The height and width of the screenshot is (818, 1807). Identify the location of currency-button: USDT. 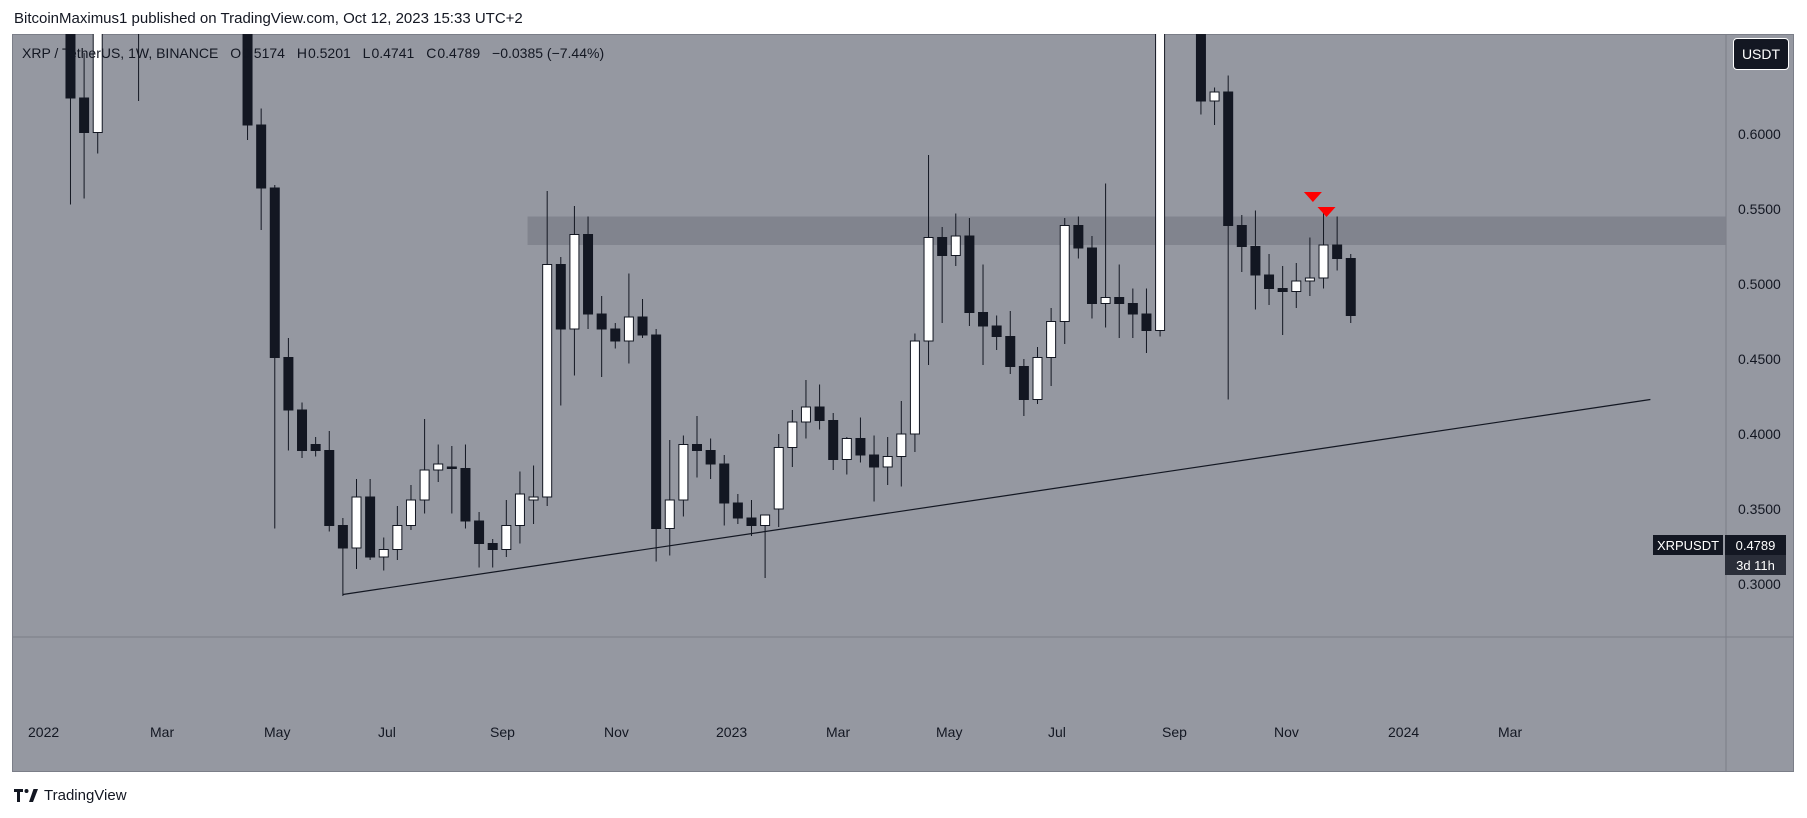
(1761, 54).